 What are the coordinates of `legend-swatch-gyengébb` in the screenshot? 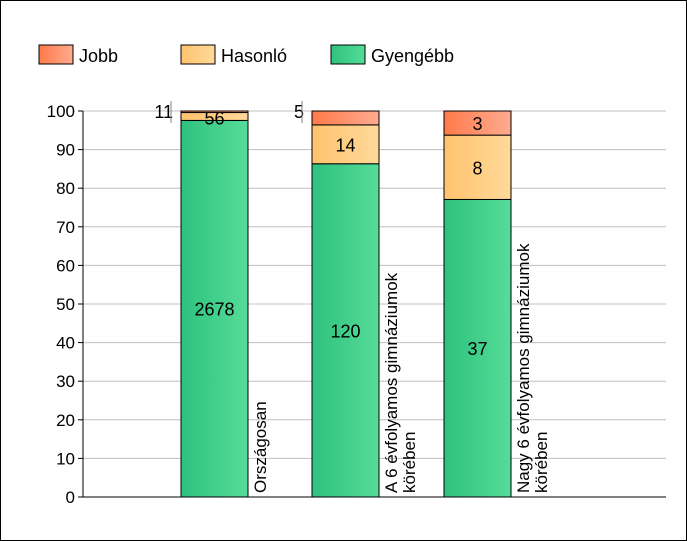 It's located at (348, 54).